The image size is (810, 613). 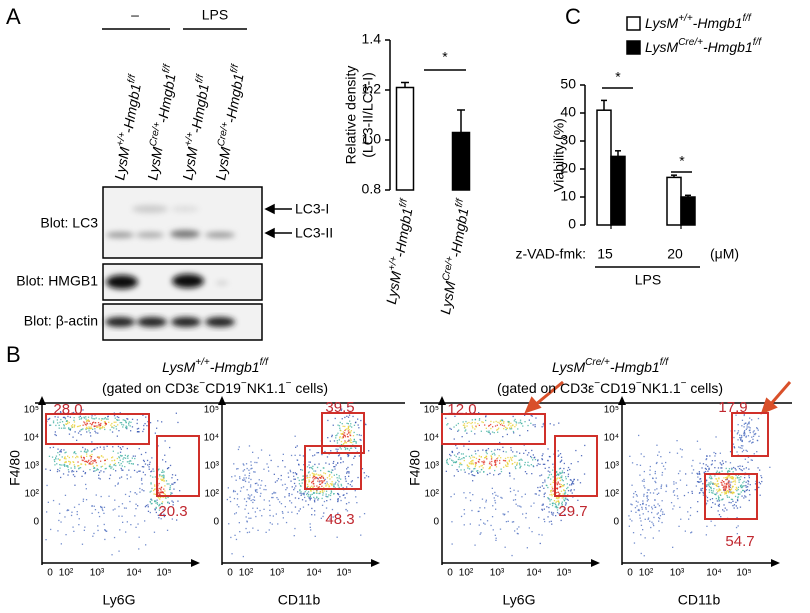 I want to click on axis-arrow, so click(x=622, y=400).